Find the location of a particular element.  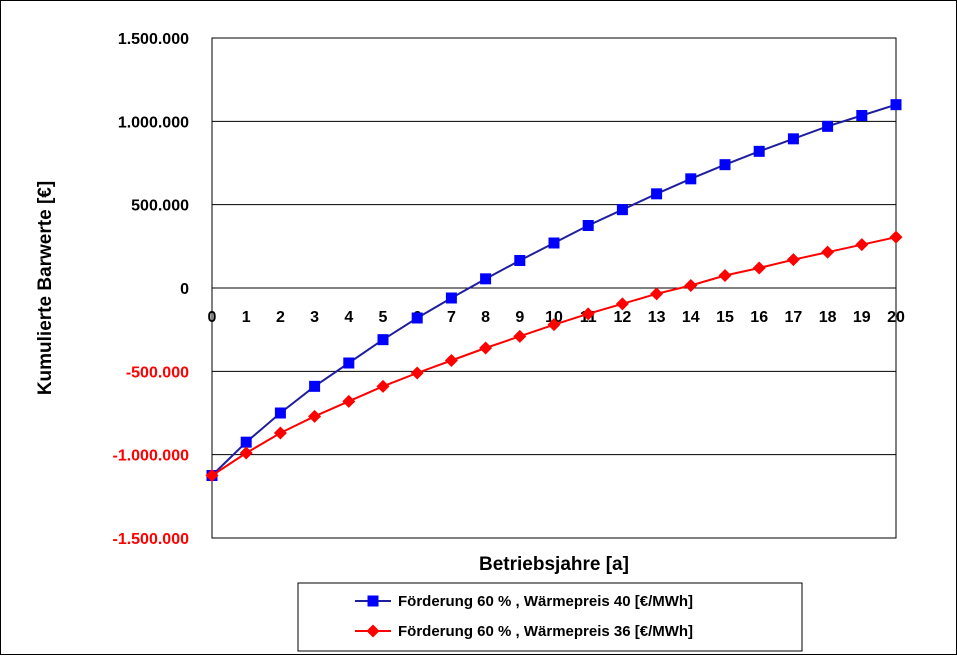

x-tick-label: 16 is located at coordinates (759, 317).